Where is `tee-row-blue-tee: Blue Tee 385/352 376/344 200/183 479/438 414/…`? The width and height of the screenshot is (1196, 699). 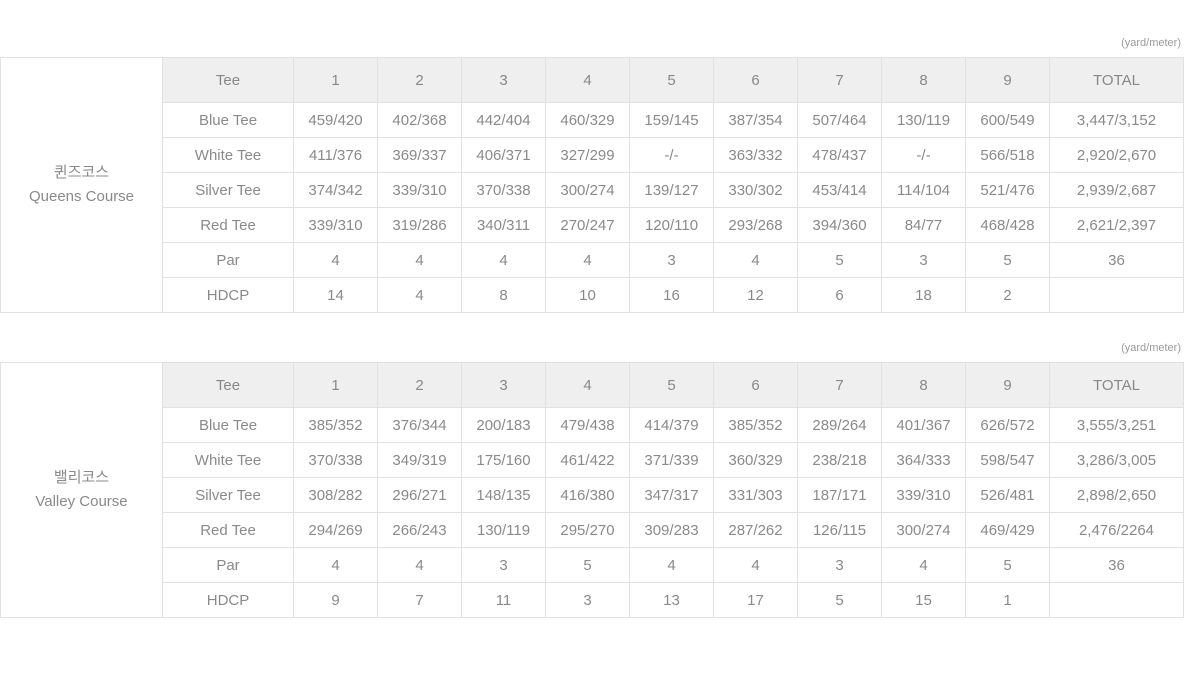 tee-row-blue-tee: Blue Tee 385/352 376/344 200/183 479/438 414/… is located at coordinates (592, 425).